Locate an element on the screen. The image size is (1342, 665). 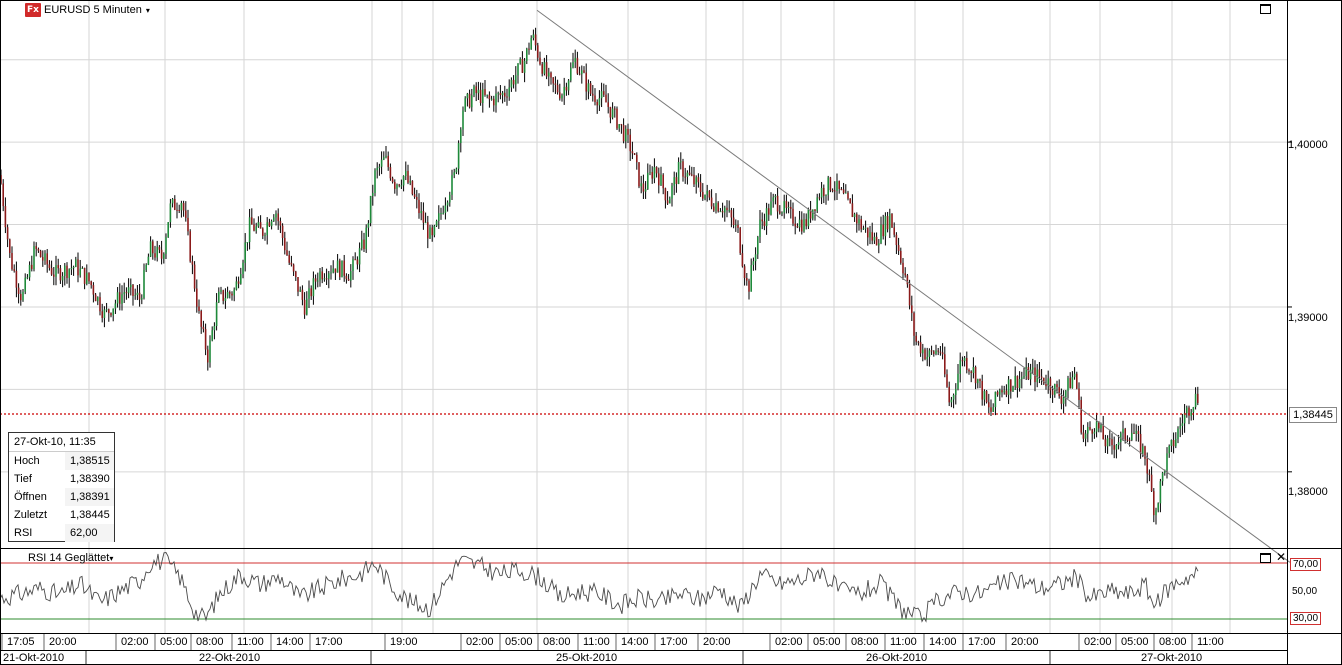
close-icon: ✕ is located at coordinates (1281, 557).